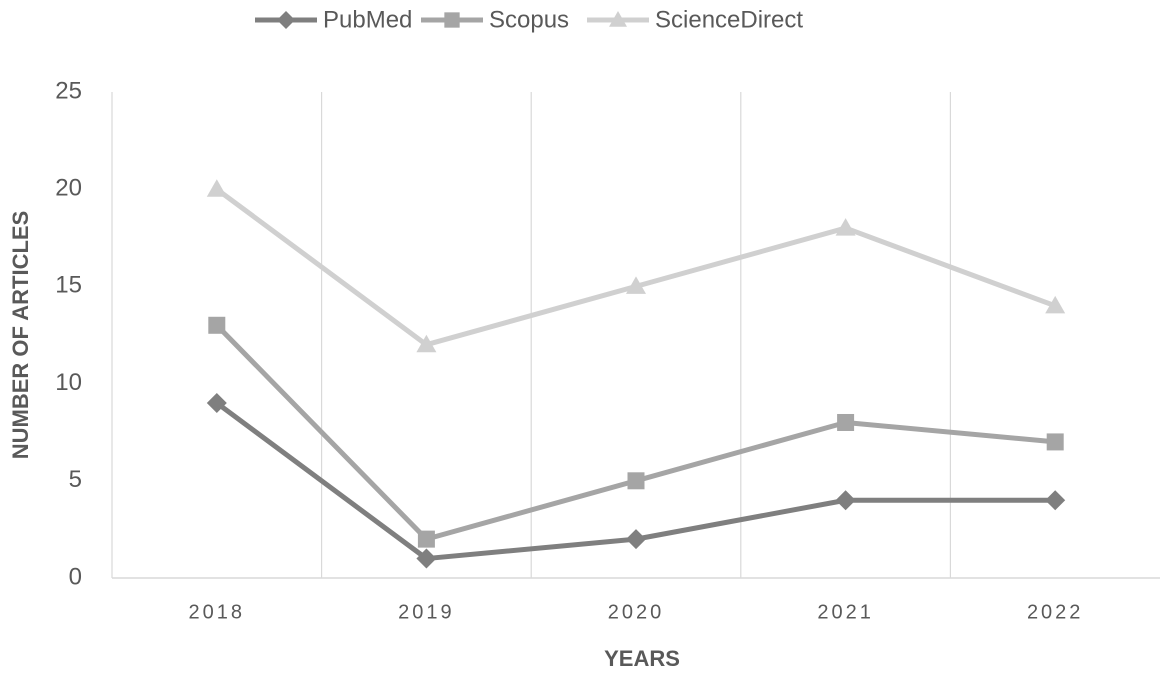  I want to click on y-tick-label: 0, so click(75, 576).